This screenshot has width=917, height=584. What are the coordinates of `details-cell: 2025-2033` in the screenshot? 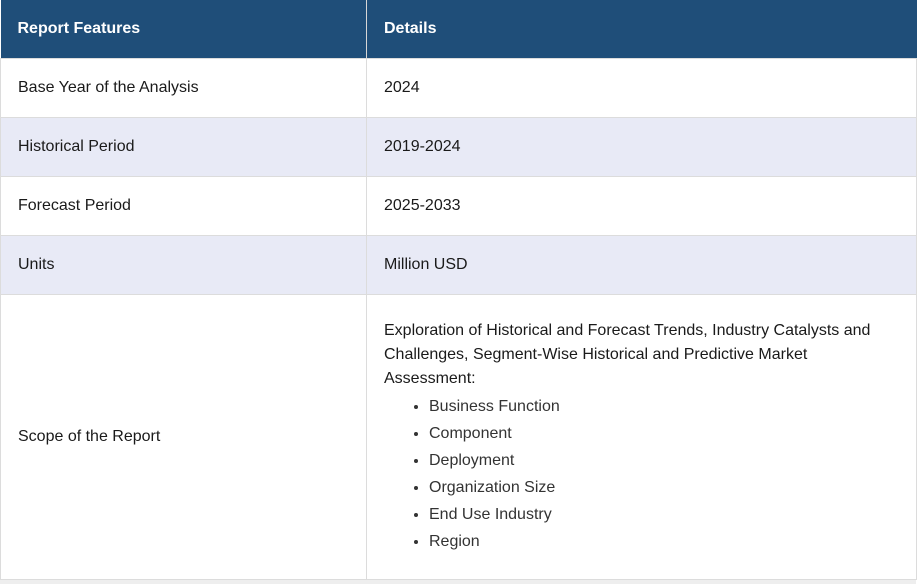 It's located at (641, 205).